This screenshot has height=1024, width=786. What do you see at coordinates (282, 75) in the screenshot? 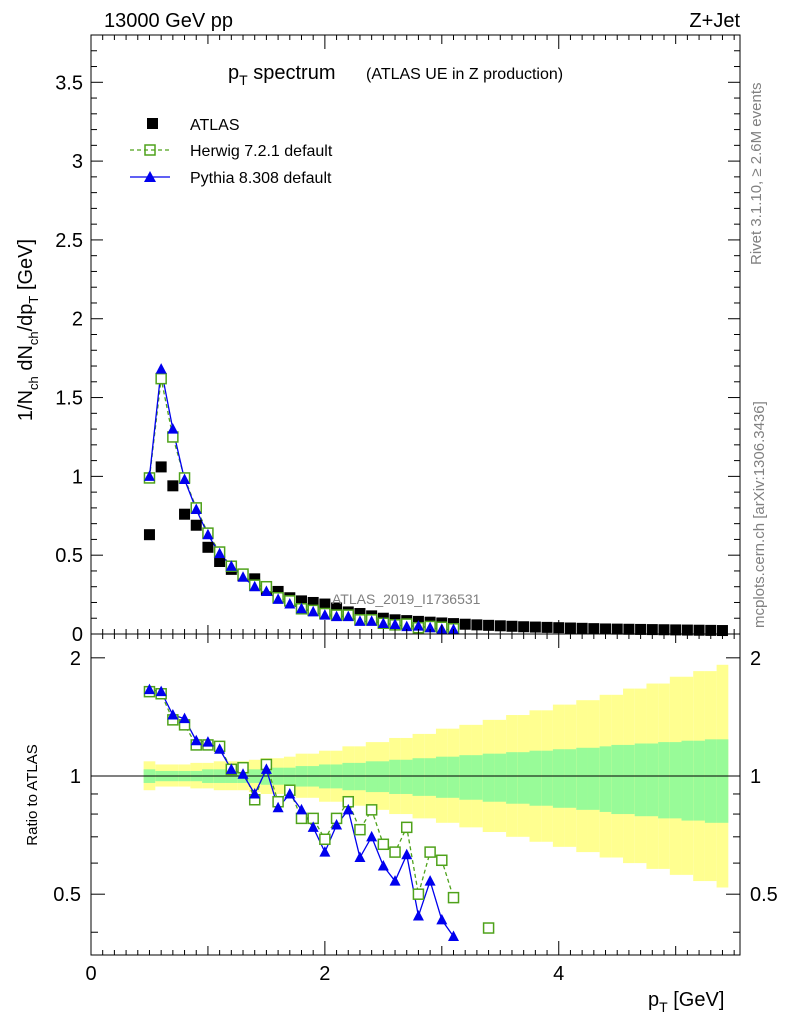
I see `plot-title: pT spectrum` at bounding box center [282, 75].